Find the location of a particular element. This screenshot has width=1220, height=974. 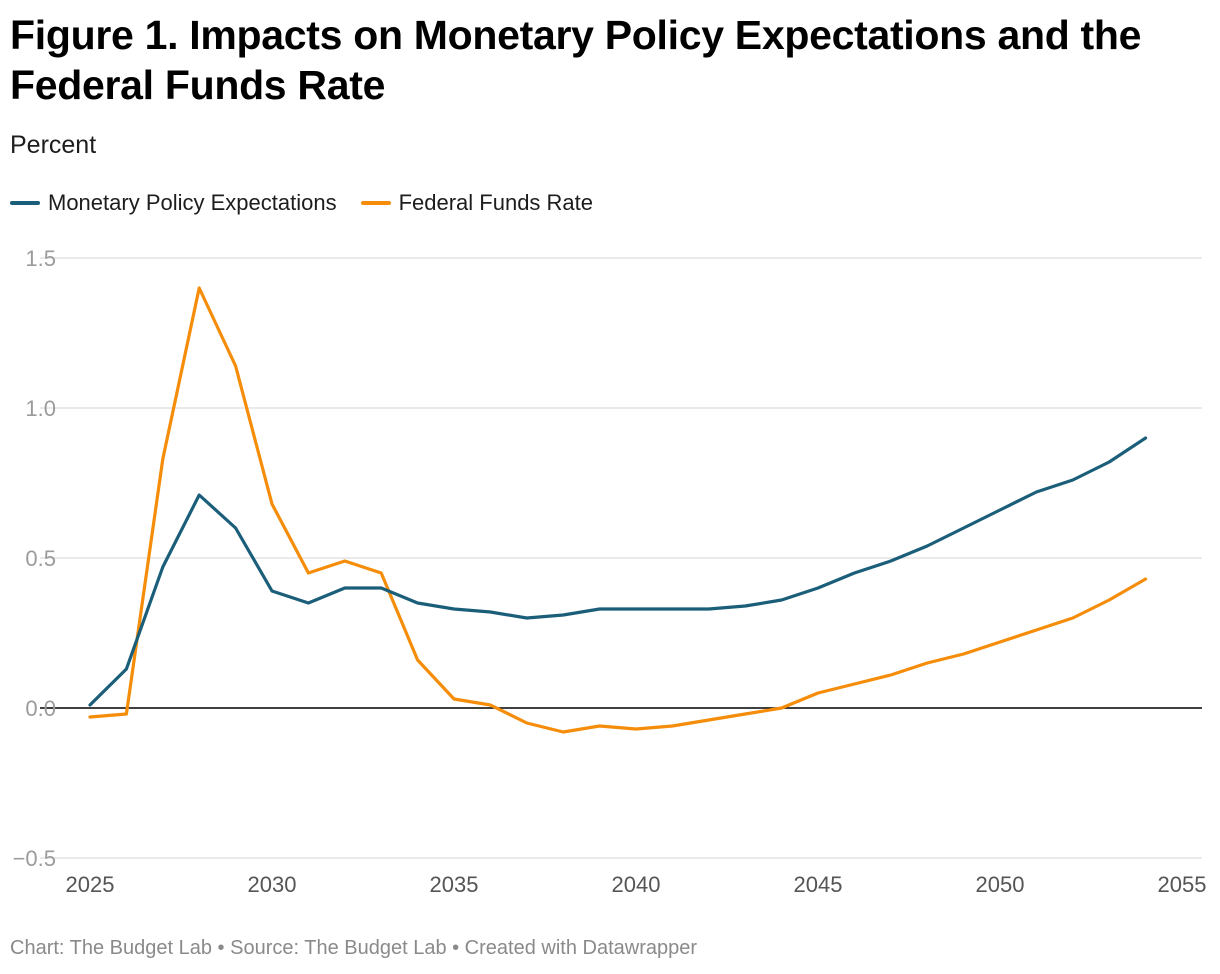

legend-label-mpe: Monetary Policy Expectations is located at coordinates (192, 202).